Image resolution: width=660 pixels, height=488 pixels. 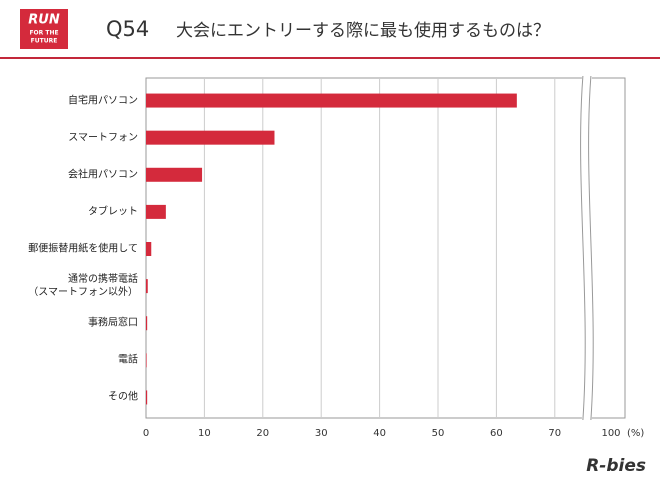 I want to click on category-label: 自宅用パソコン, so click(x=103, y=101).